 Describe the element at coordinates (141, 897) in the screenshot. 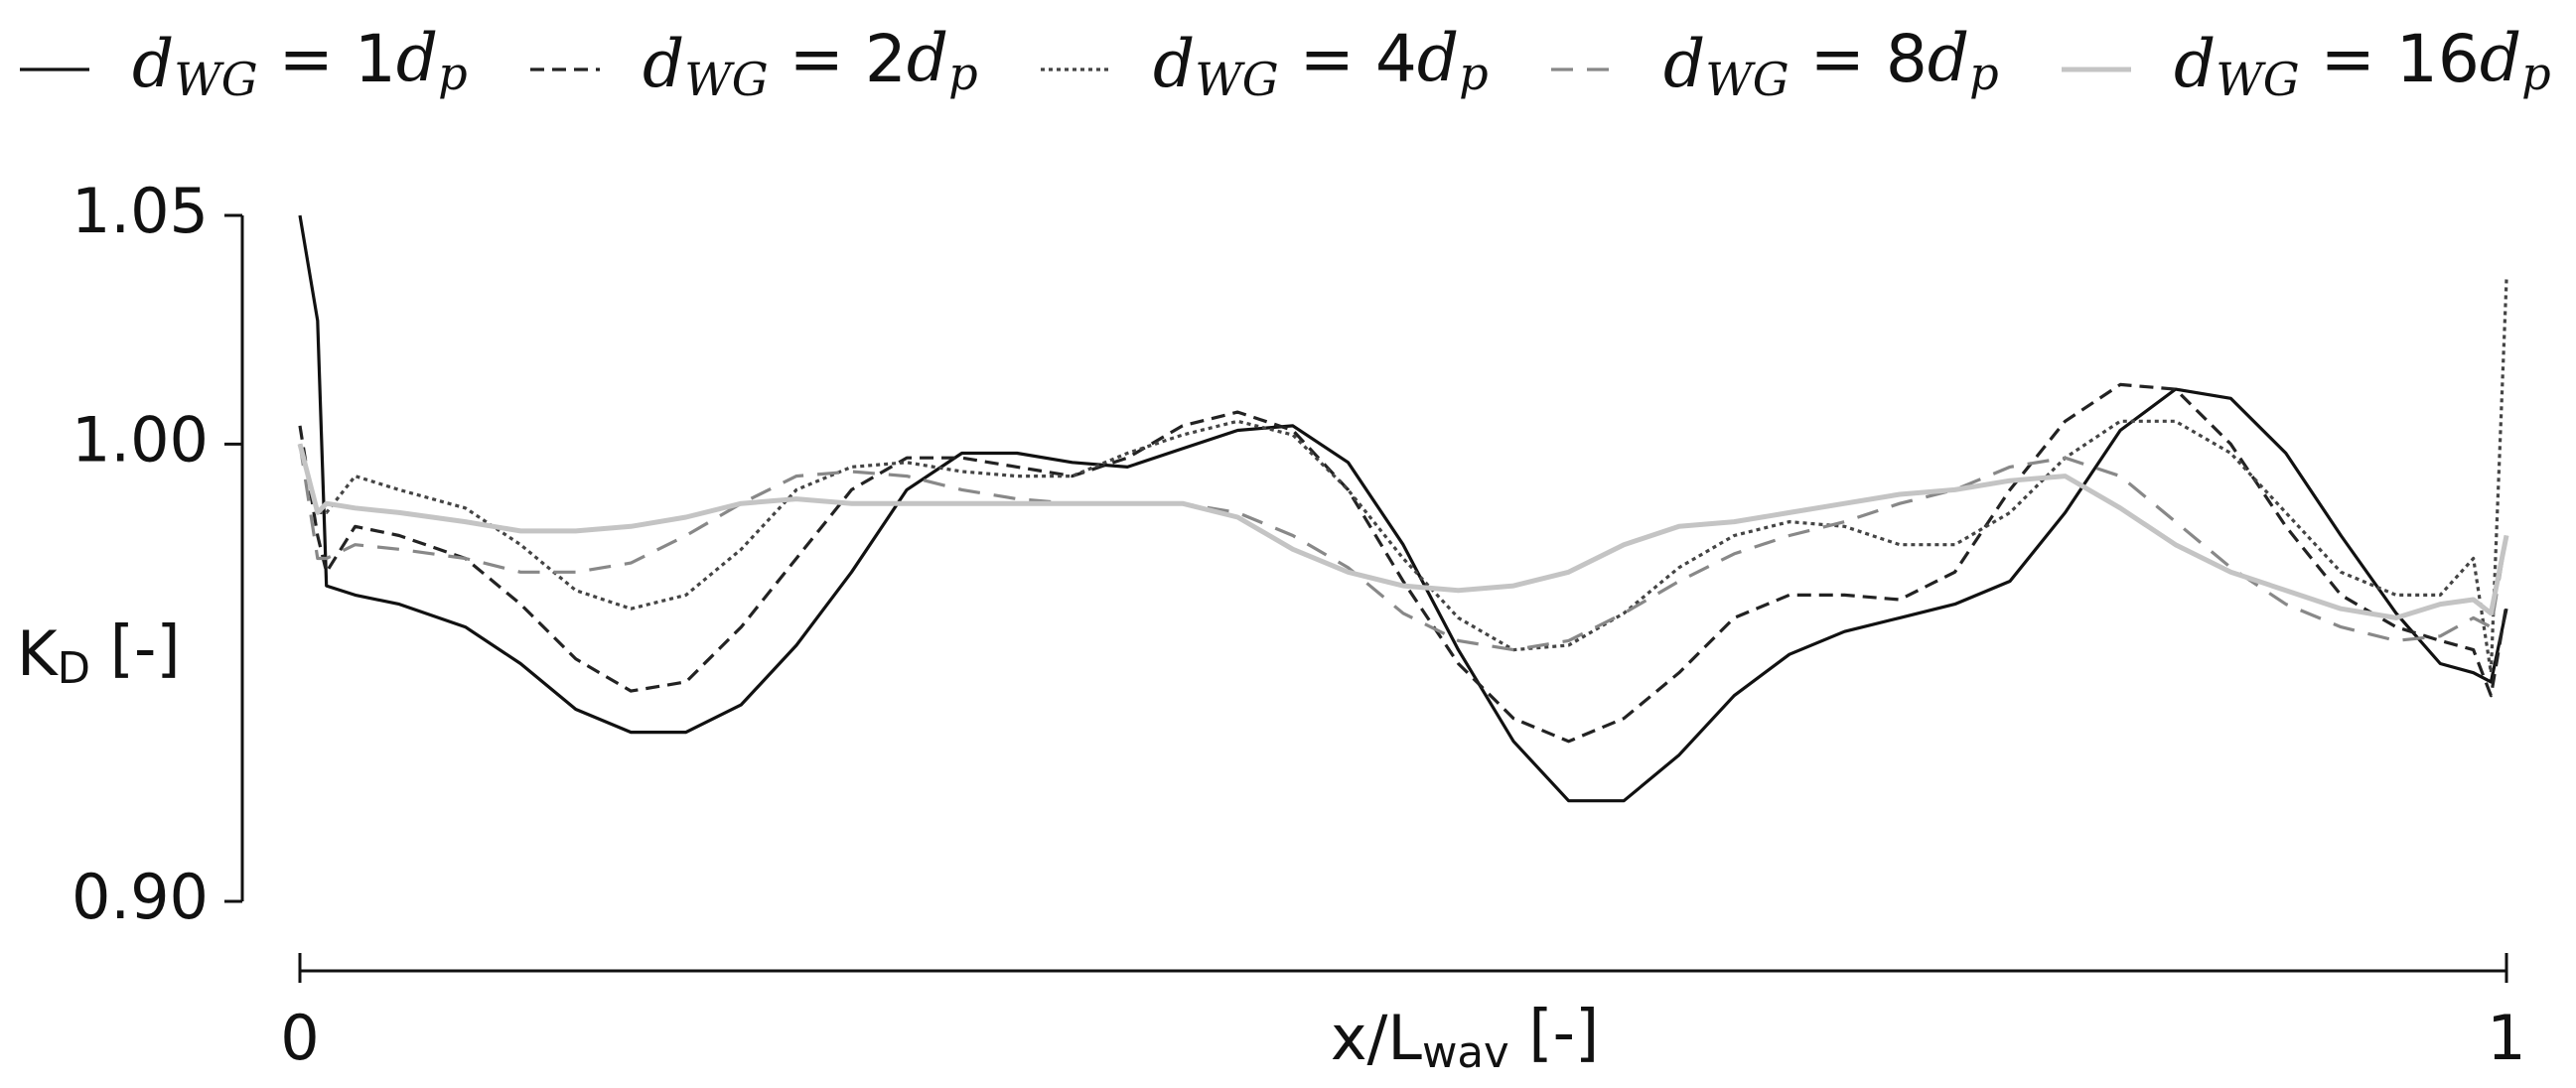

I see `y-tick-label: 0.90` at that location.